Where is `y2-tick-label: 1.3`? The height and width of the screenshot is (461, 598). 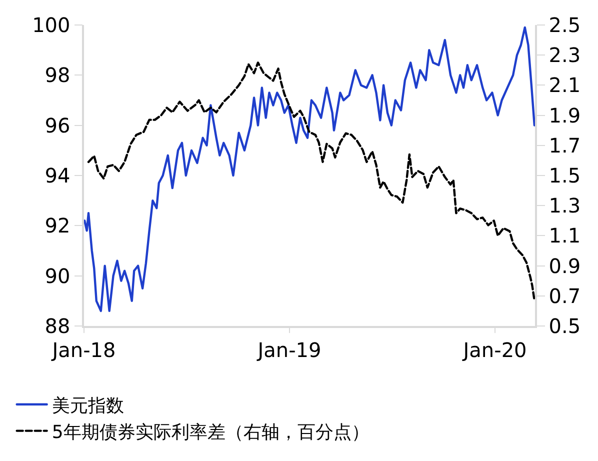
y2-tick-label: 1.3 is located at coordinates (564, 206).